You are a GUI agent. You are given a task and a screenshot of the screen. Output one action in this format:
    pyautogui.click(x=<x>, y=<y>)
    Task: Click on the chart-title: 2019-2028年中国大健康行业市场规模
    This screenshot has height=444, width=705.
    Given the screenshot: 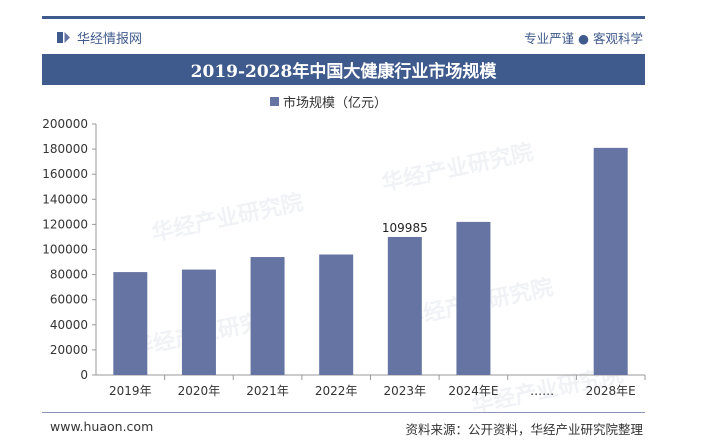 What is the action you would take?
    pyautogui.click(x=343, y=72)
    